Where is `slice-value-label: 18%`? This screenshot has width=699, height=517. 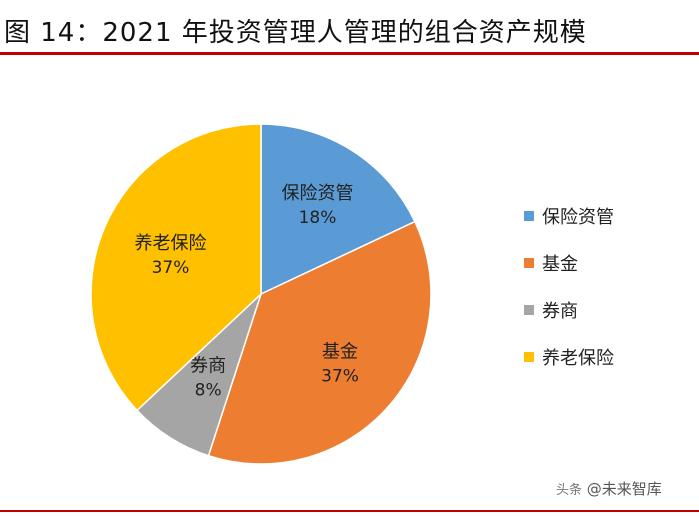 slice-value-label: 18% is located at coordinates (318, 218).